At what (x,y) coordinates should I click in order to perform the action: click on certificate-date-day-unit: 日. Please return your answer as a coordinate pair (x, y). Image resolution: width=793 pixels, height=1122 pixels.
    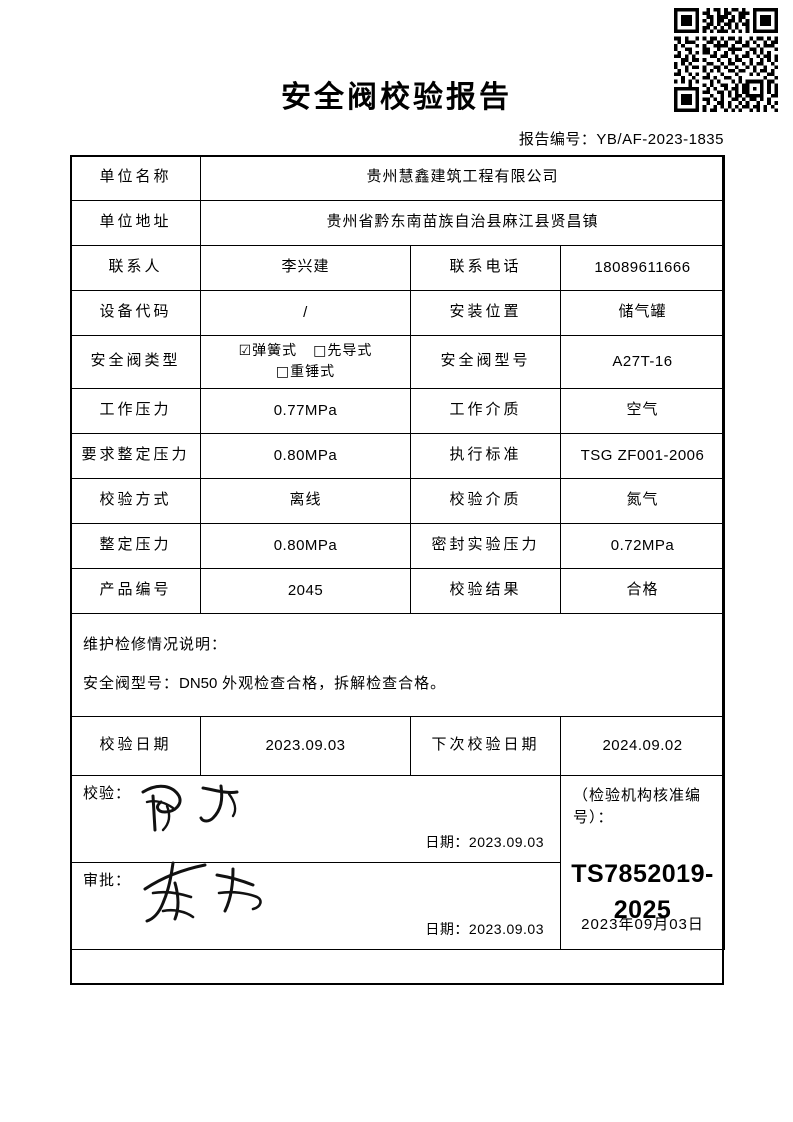
    Looking at the image, I should click on (695, 925).